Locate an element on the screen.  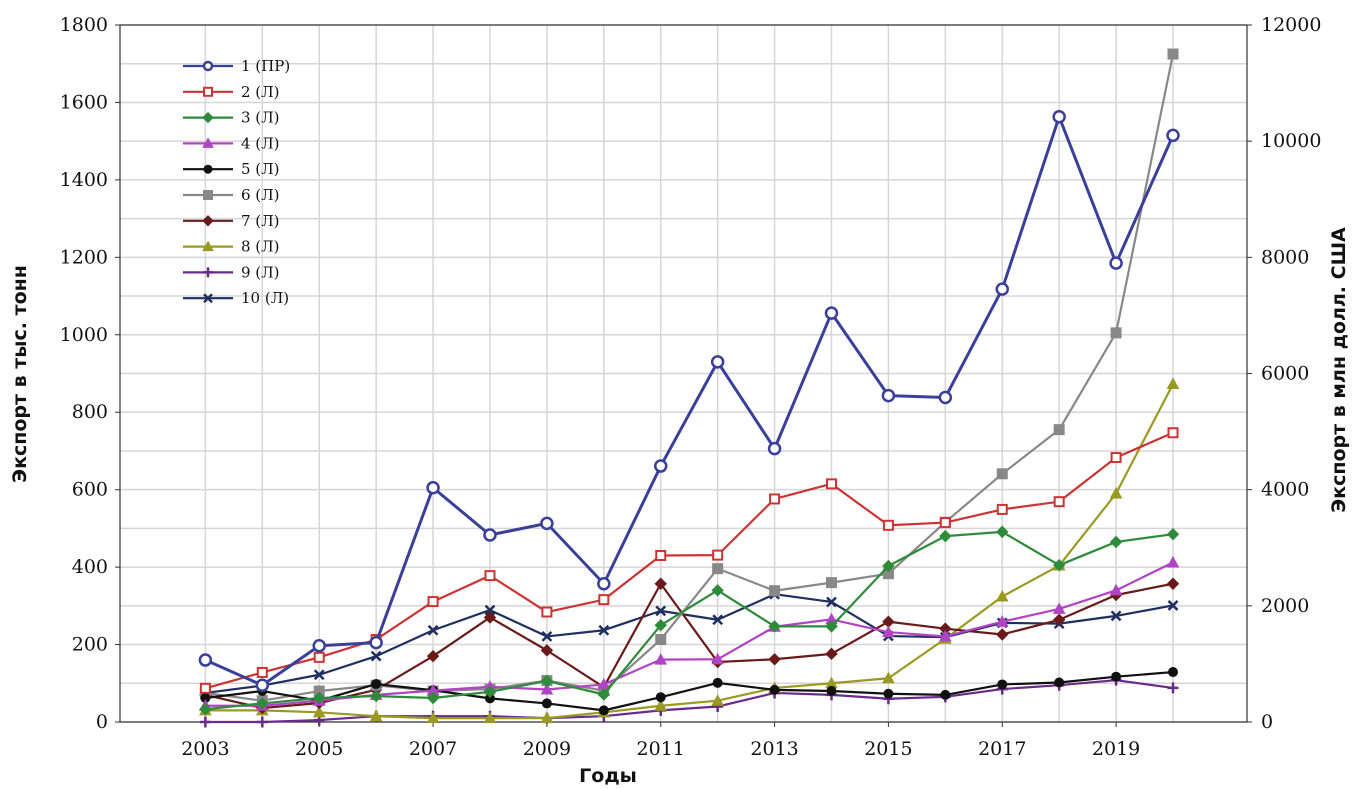
x-axis-title: Годы is located at coordinates (608, 776).